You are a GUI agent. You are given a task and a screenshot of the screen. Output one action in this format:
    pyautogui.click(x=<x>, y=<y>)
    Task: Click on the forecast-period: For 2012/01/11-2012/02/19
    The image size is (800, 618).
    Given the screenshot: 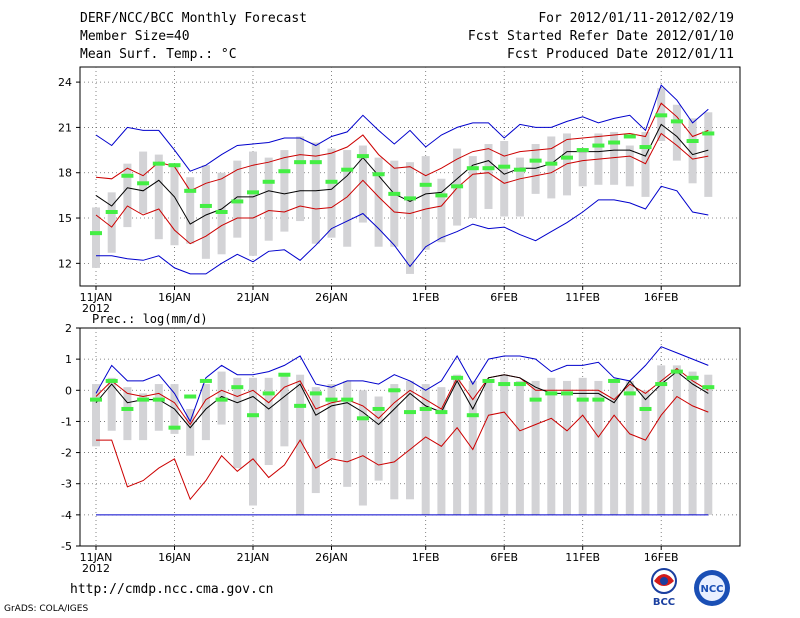 What is the action you would take?
    pyautogui.click(x=636, y=18)
    